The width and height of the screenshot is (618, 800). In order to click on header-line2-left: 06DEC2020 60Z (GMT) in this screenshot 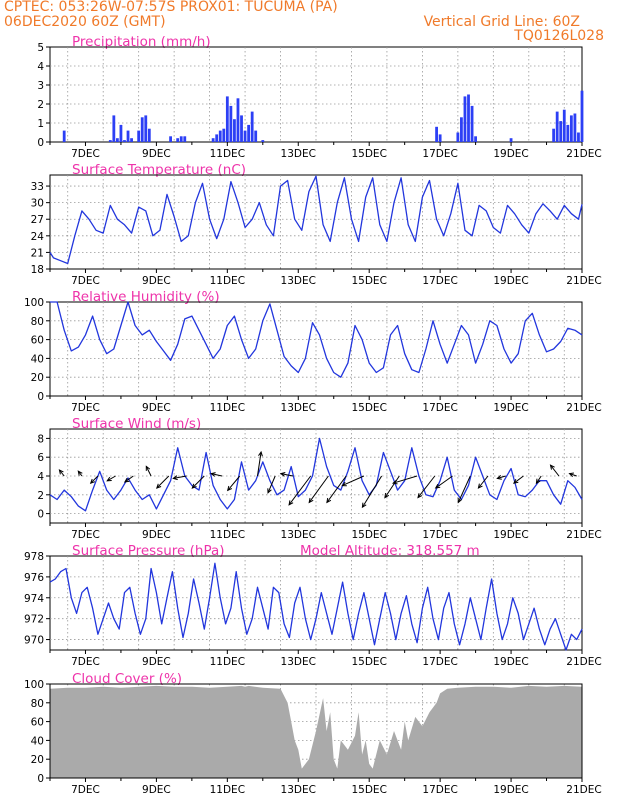, I will do `click(85, 22)`.